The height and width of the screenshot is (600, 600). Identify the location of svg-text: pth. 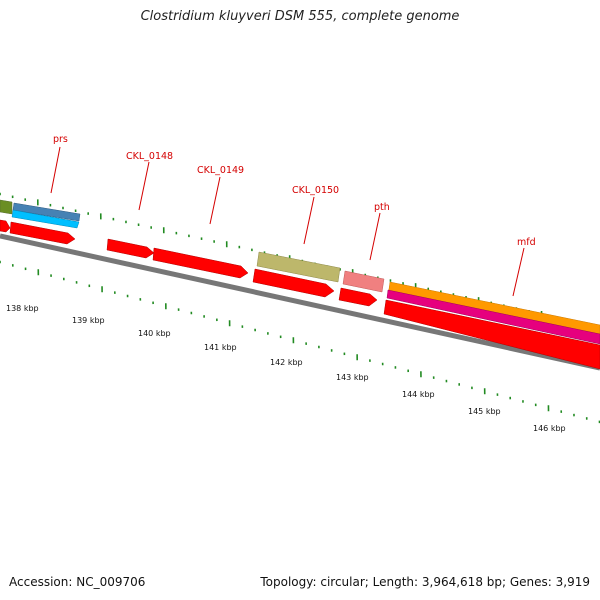
(382, 207).